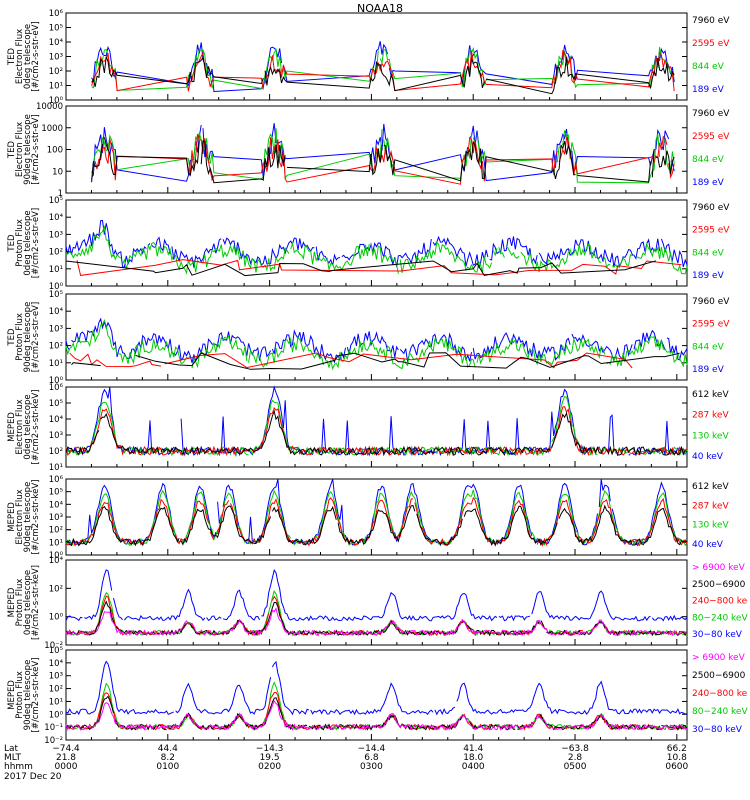 This screenshot has width=750, height=800. What do you see at coordinates (56, 72) in the screenshot?
I see `y-tick-label: 10²` at bounding box center [56, 72].